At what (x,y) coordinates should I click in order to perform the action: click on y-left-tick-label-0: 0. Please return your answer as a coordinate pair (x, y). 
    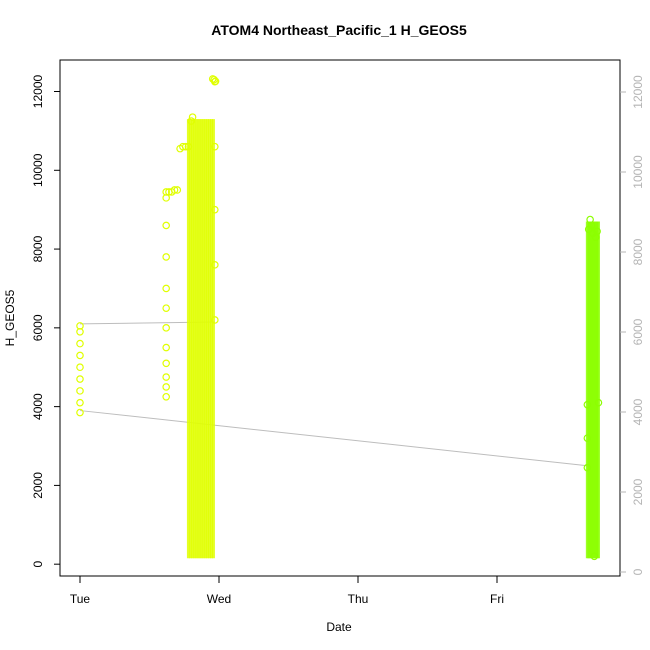
    Looking at the image, I should click on (38, 564).